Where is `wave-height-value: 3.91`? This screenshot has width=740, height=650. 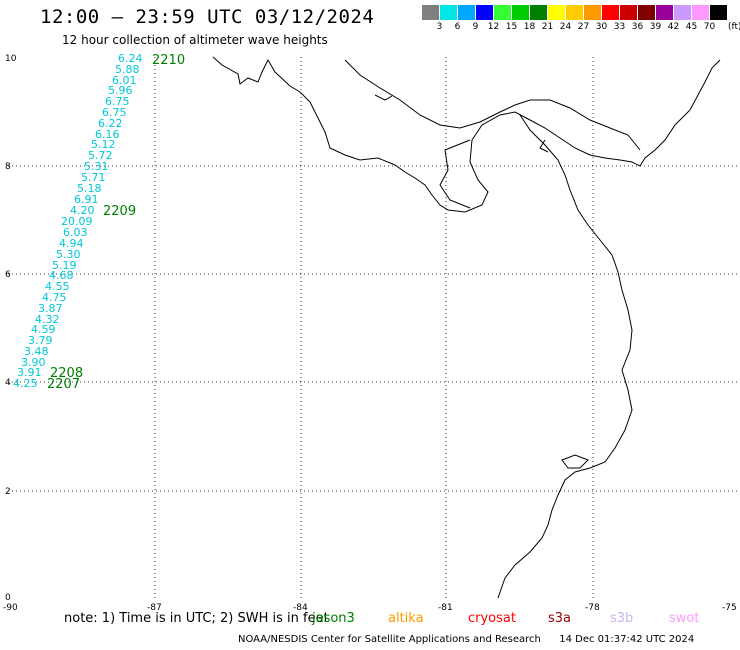 wave-height-value: 3.91 is located at coordinates (29, 372).